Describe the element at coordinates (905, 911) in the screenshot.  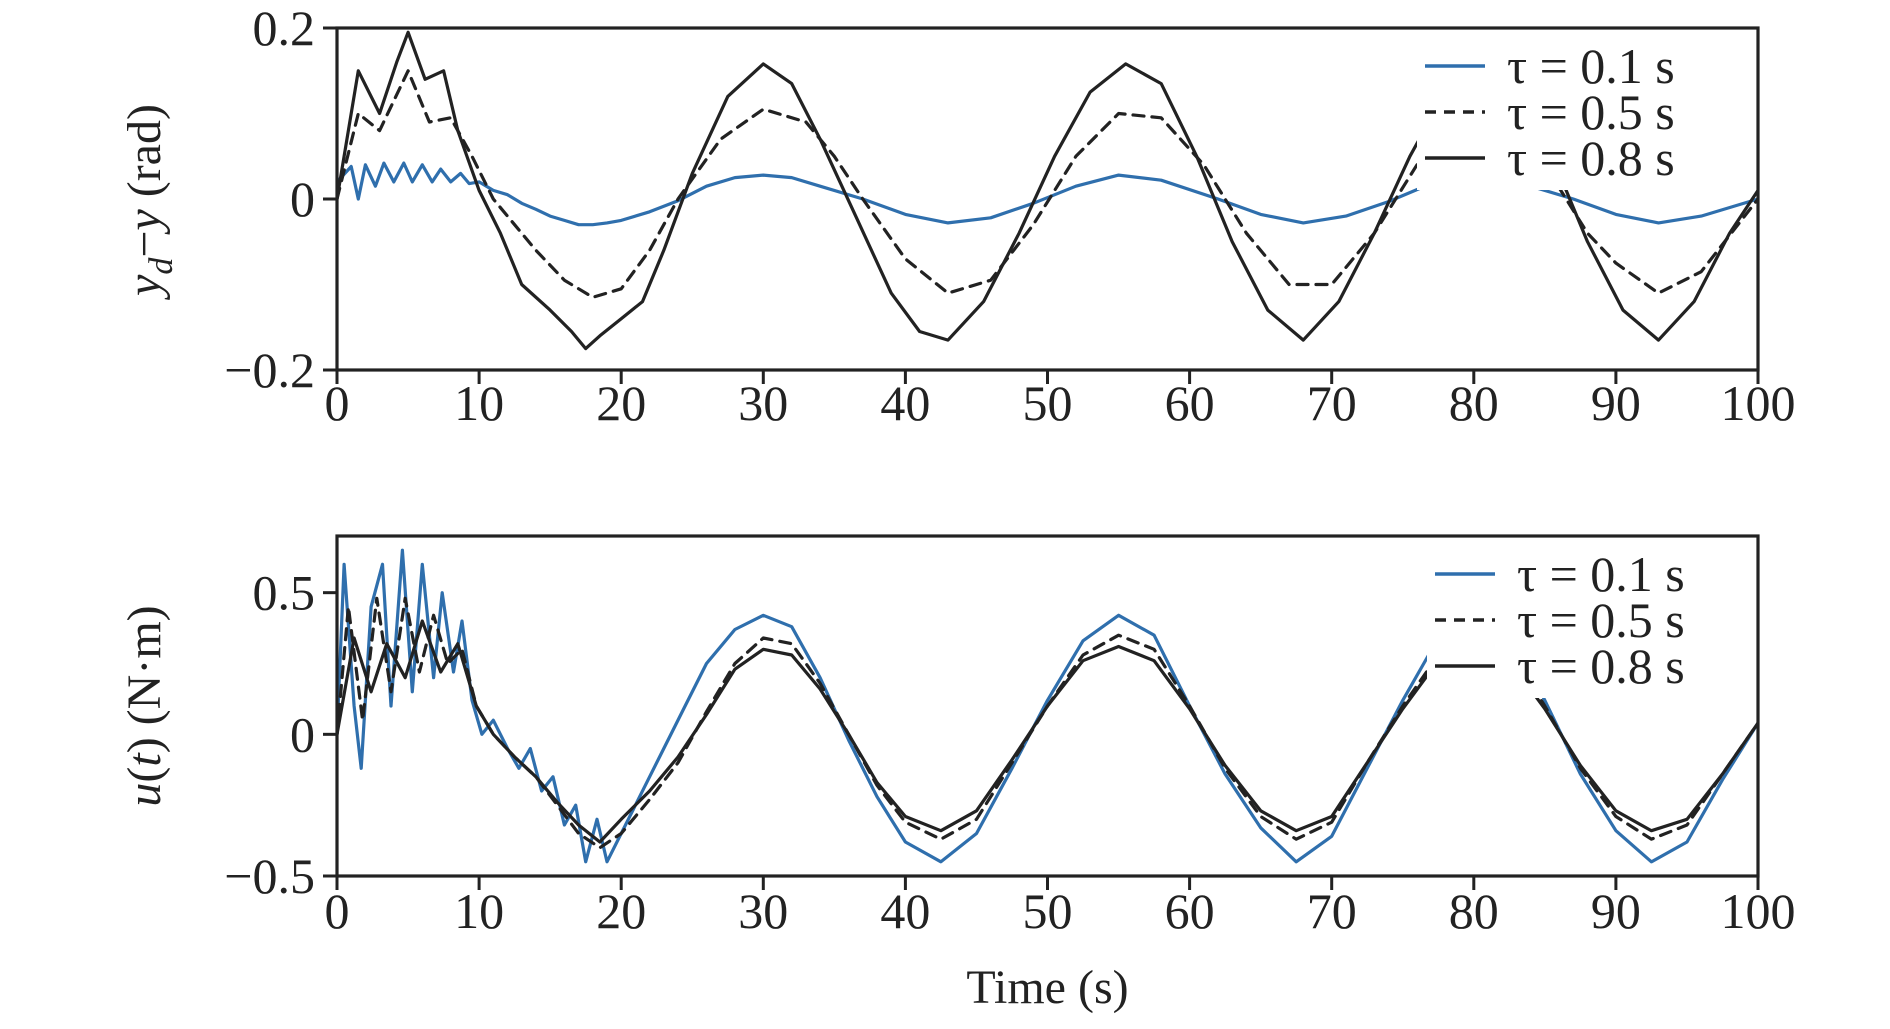
I see `control-xtick-label-4: 40` at that location.